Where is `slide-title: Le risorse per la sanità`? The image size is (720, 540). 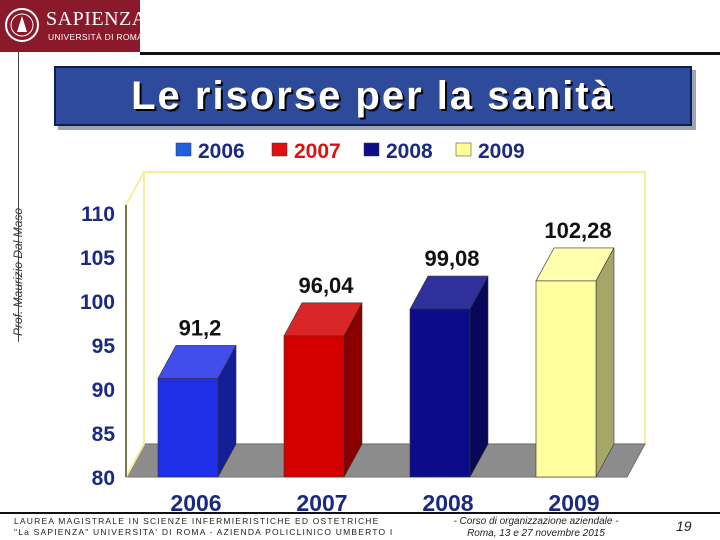 slide-title: Le risorse per la sanità is located at coordinates (373, 96).